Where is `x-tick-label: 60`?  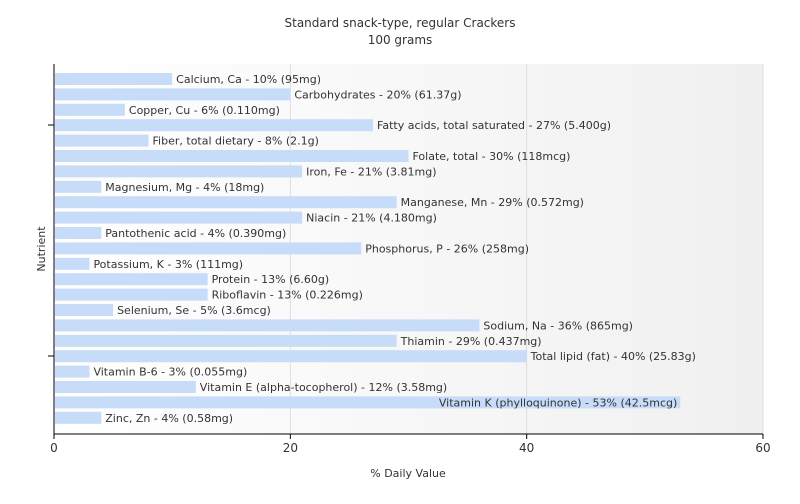 x-tick-label: 60 is located at coordinates (762, 448).